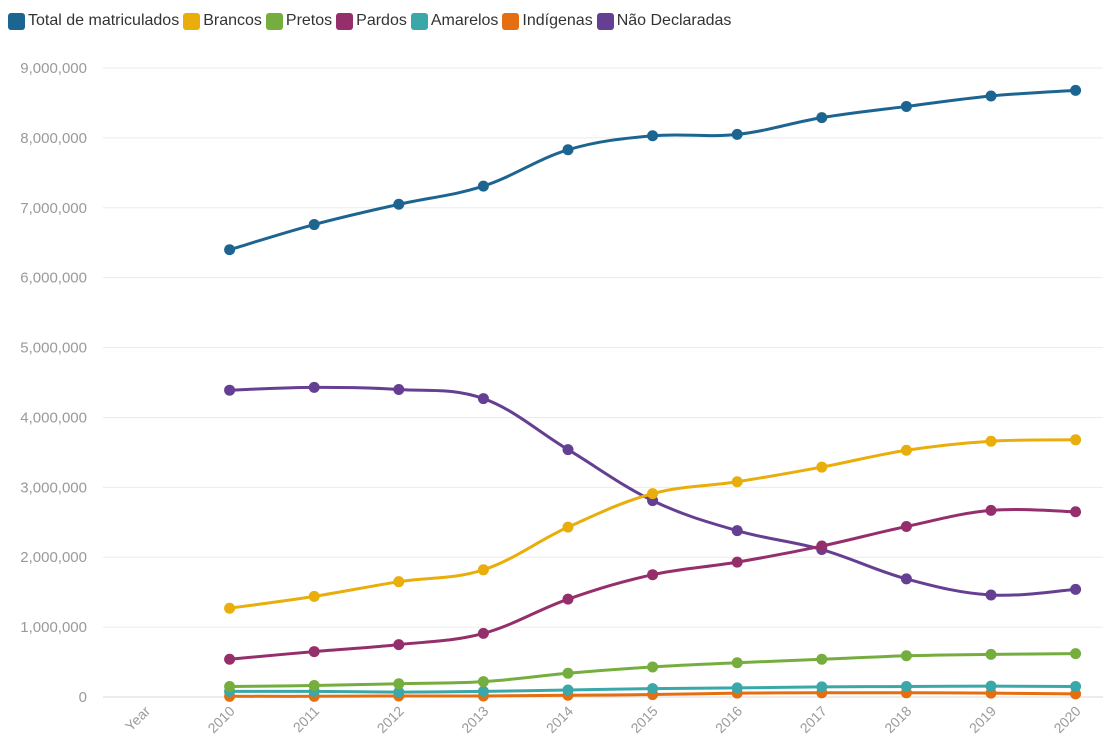 Image resolution: width=1103 pixels, height=748 pixels. What do you see at coordinates (991, 686) in the screenshot?
I see `data-point-amarelos-2019` at bounding box center [991, 686].